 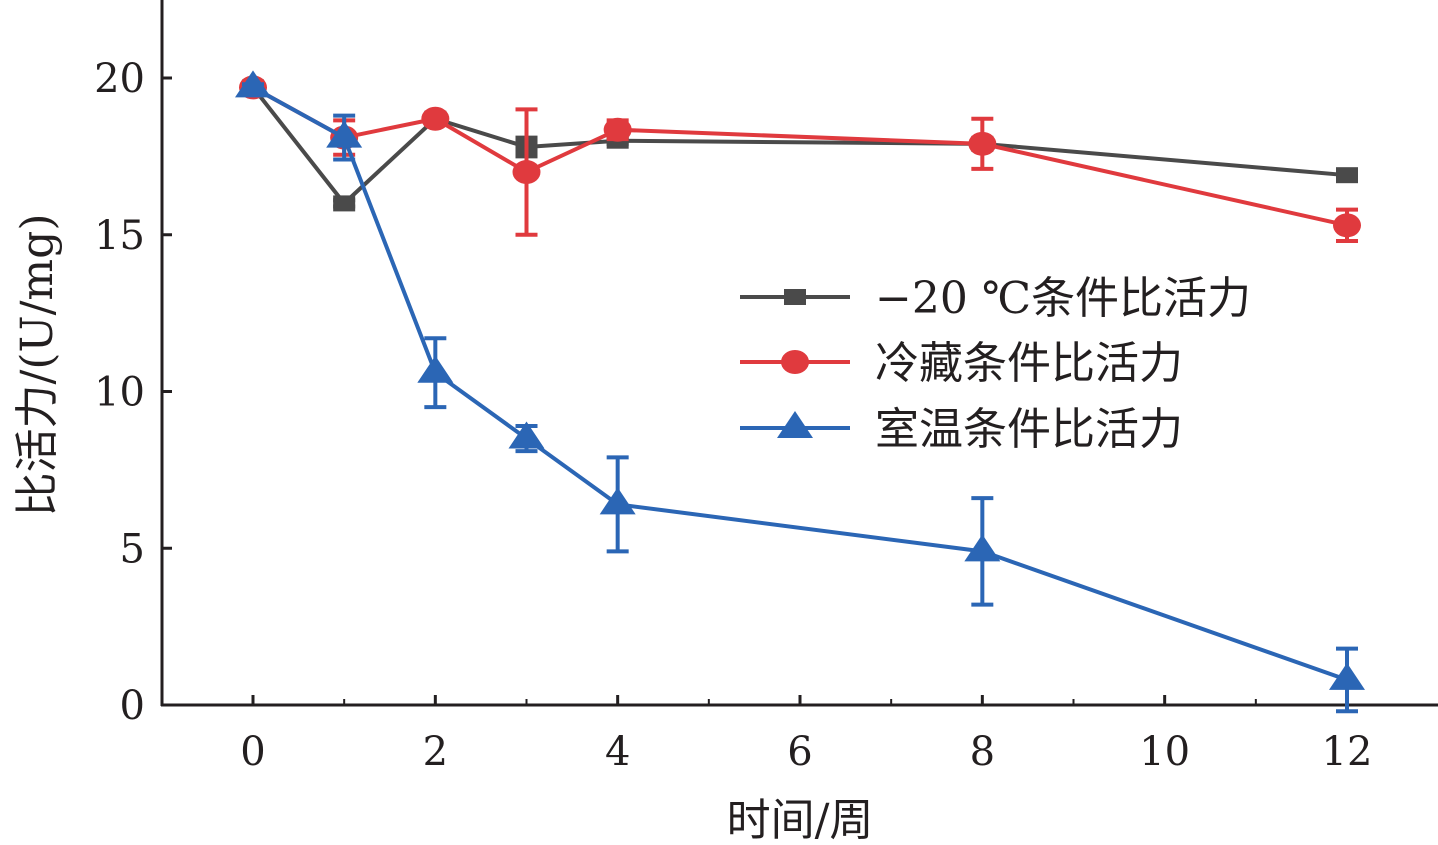 What do you see at coordinates (132, 549) in the screenshot?
I see `y-tick-label: 5` at bounding box center [132, 549].